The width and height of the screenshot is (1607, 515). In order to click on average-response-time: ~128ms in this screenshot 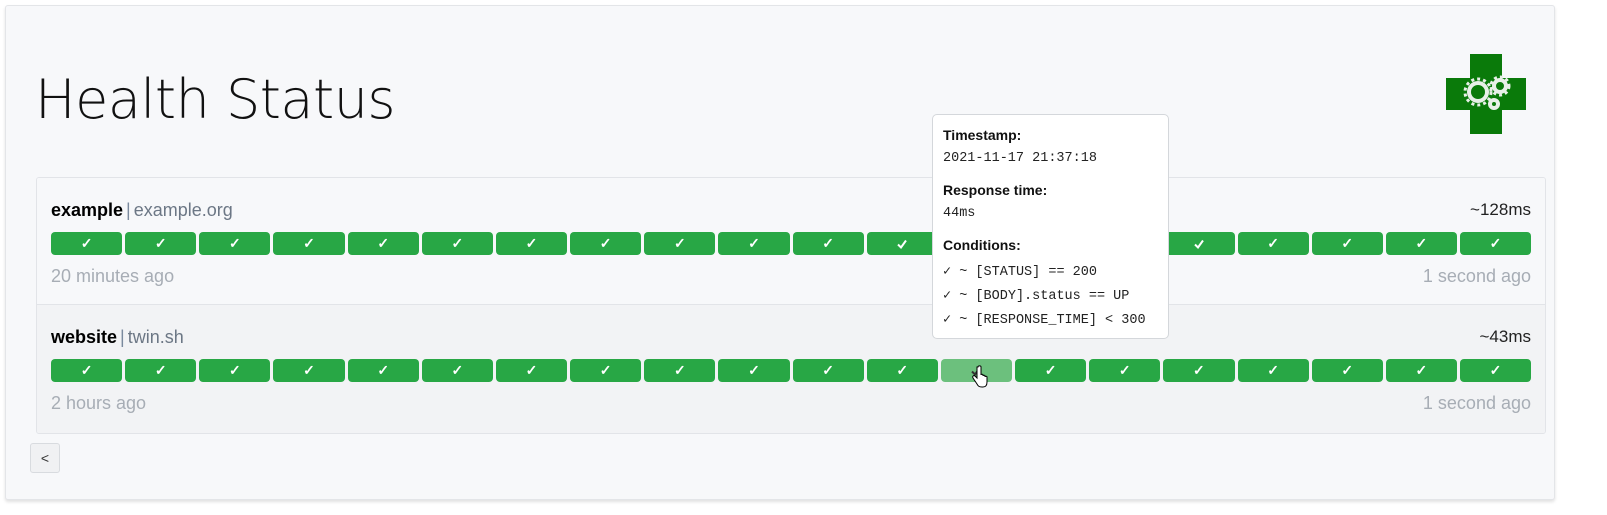, I will do `click(1500, 209)`.